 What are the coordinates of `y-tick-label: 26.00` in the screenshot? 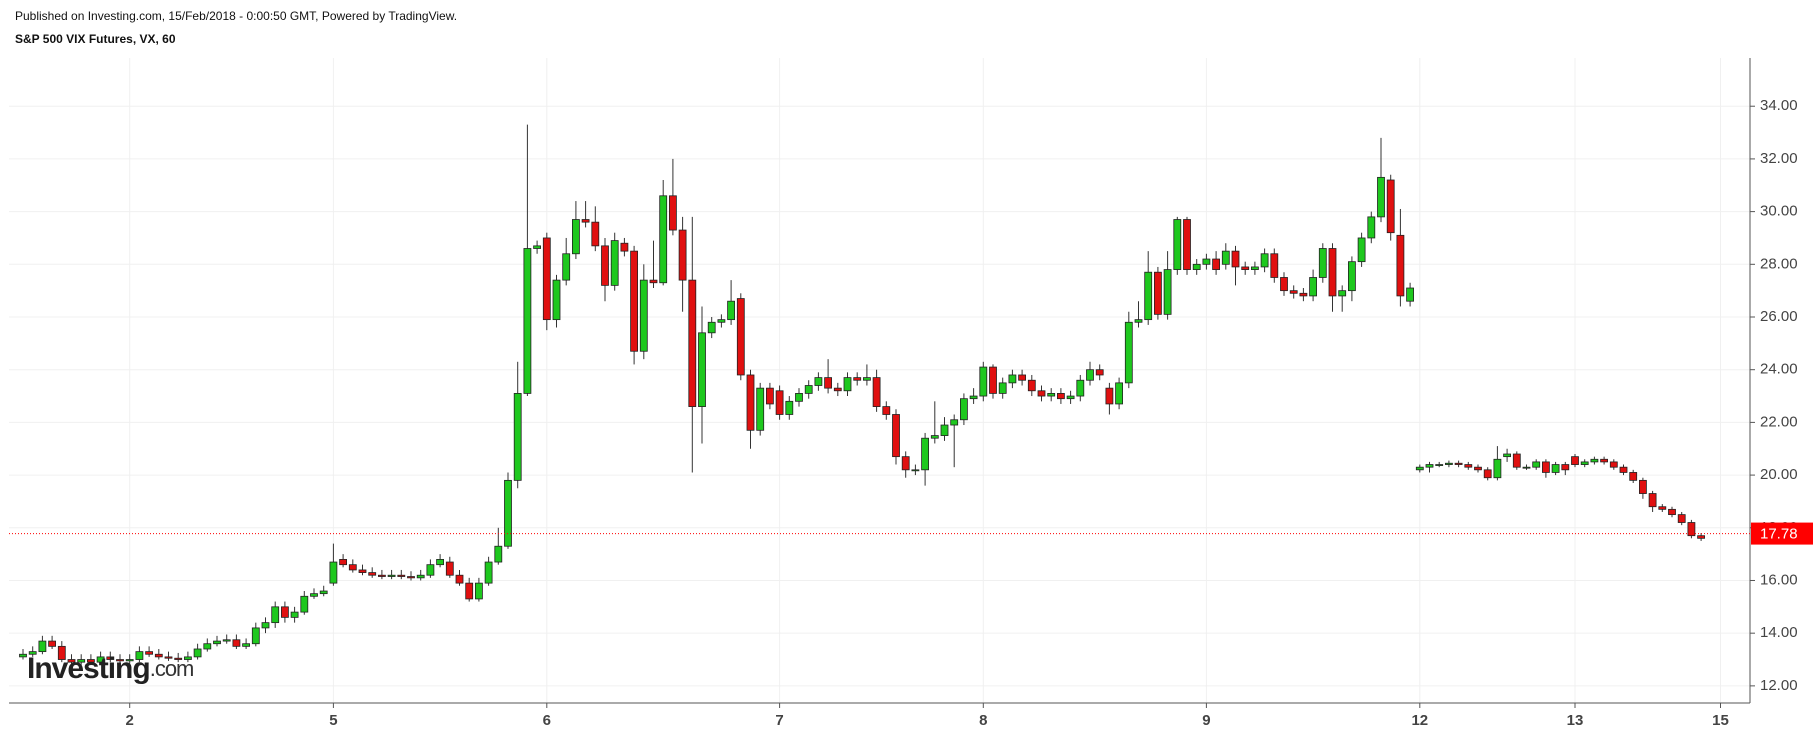 It's located at (1779, 316).